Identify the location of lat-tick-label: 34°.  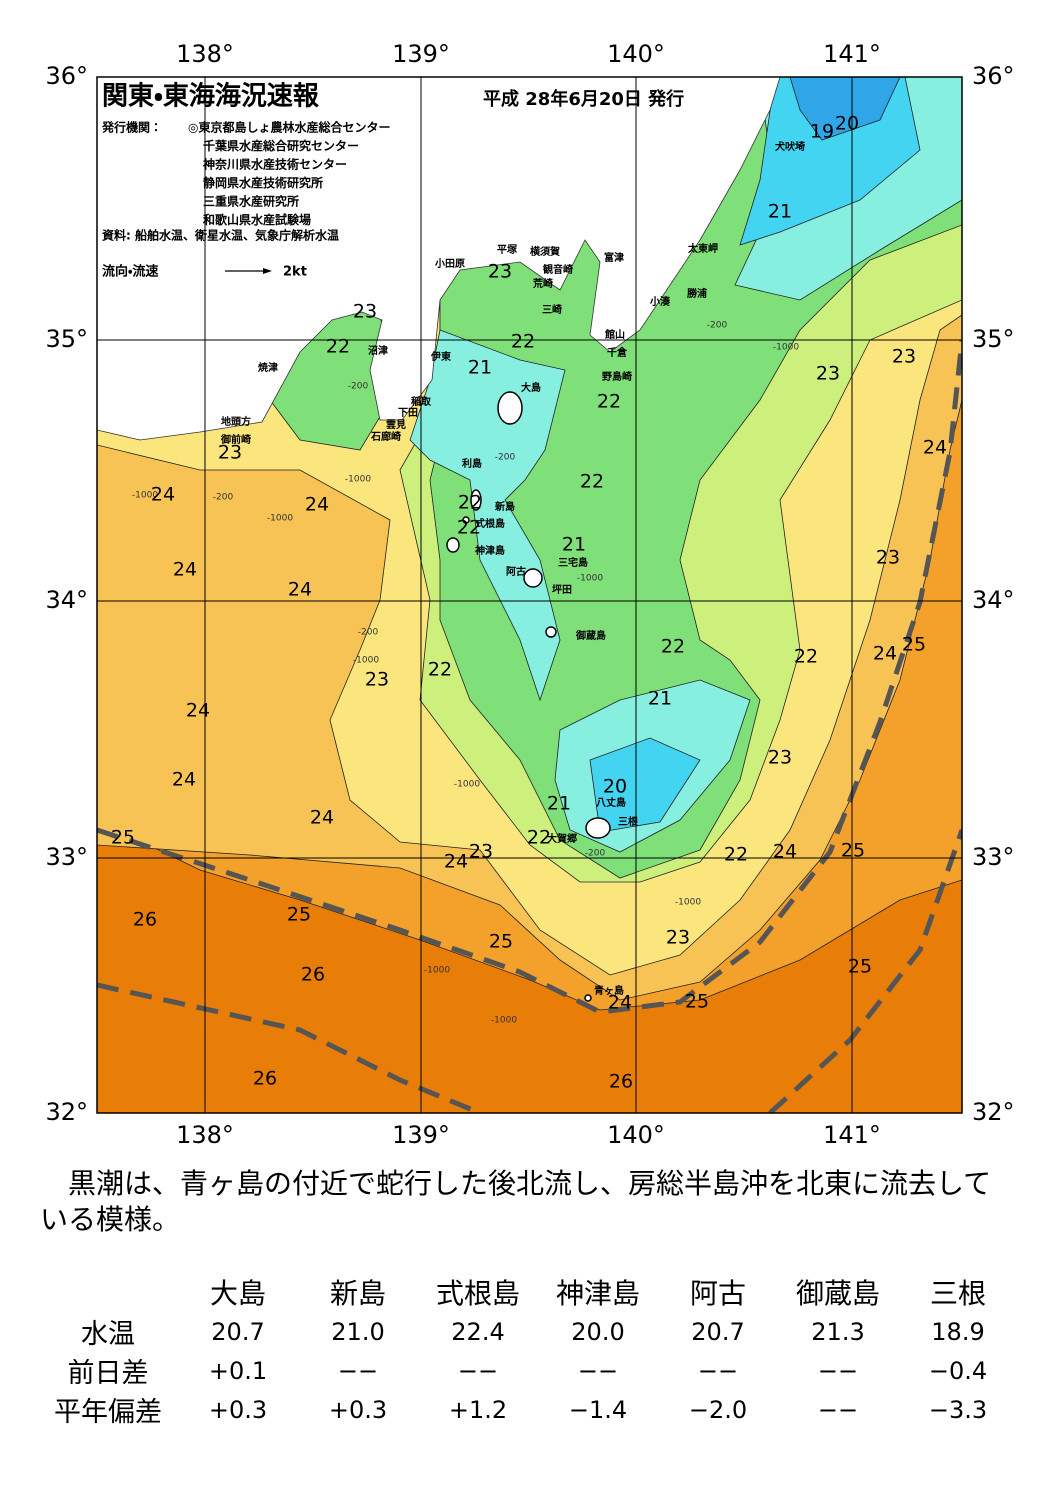
(66, 600).